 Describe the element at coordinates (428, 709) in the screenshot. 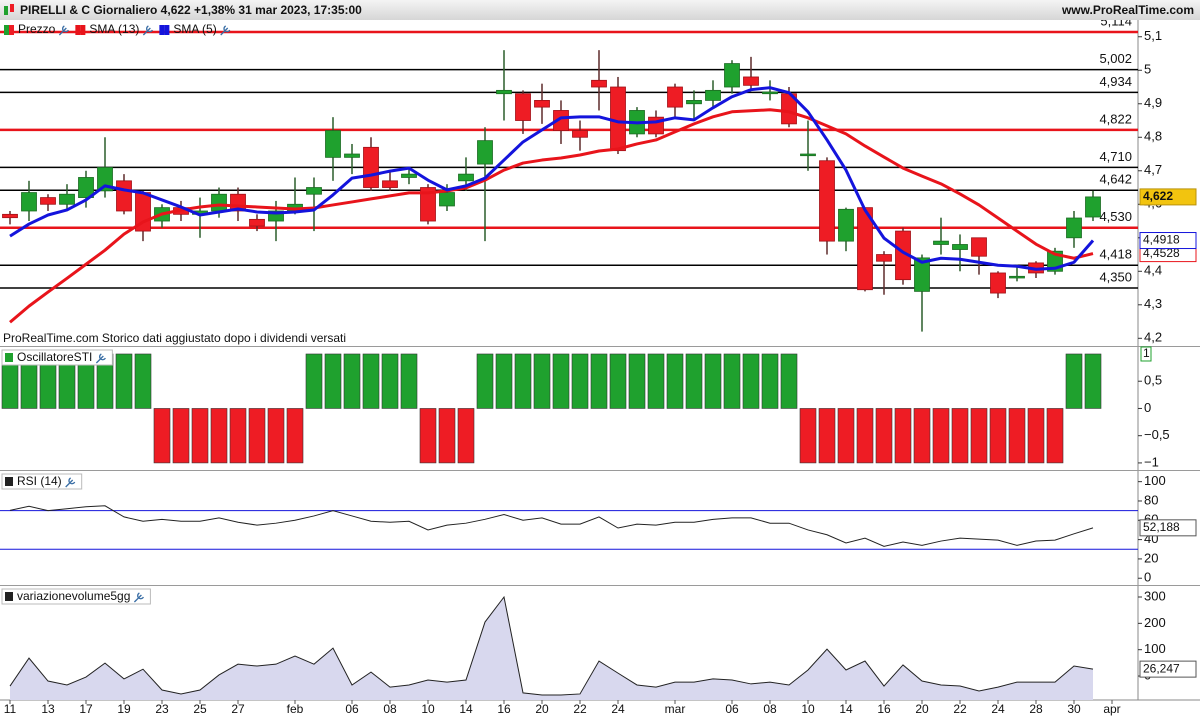

I see `x-tick-label: 10` at that location.